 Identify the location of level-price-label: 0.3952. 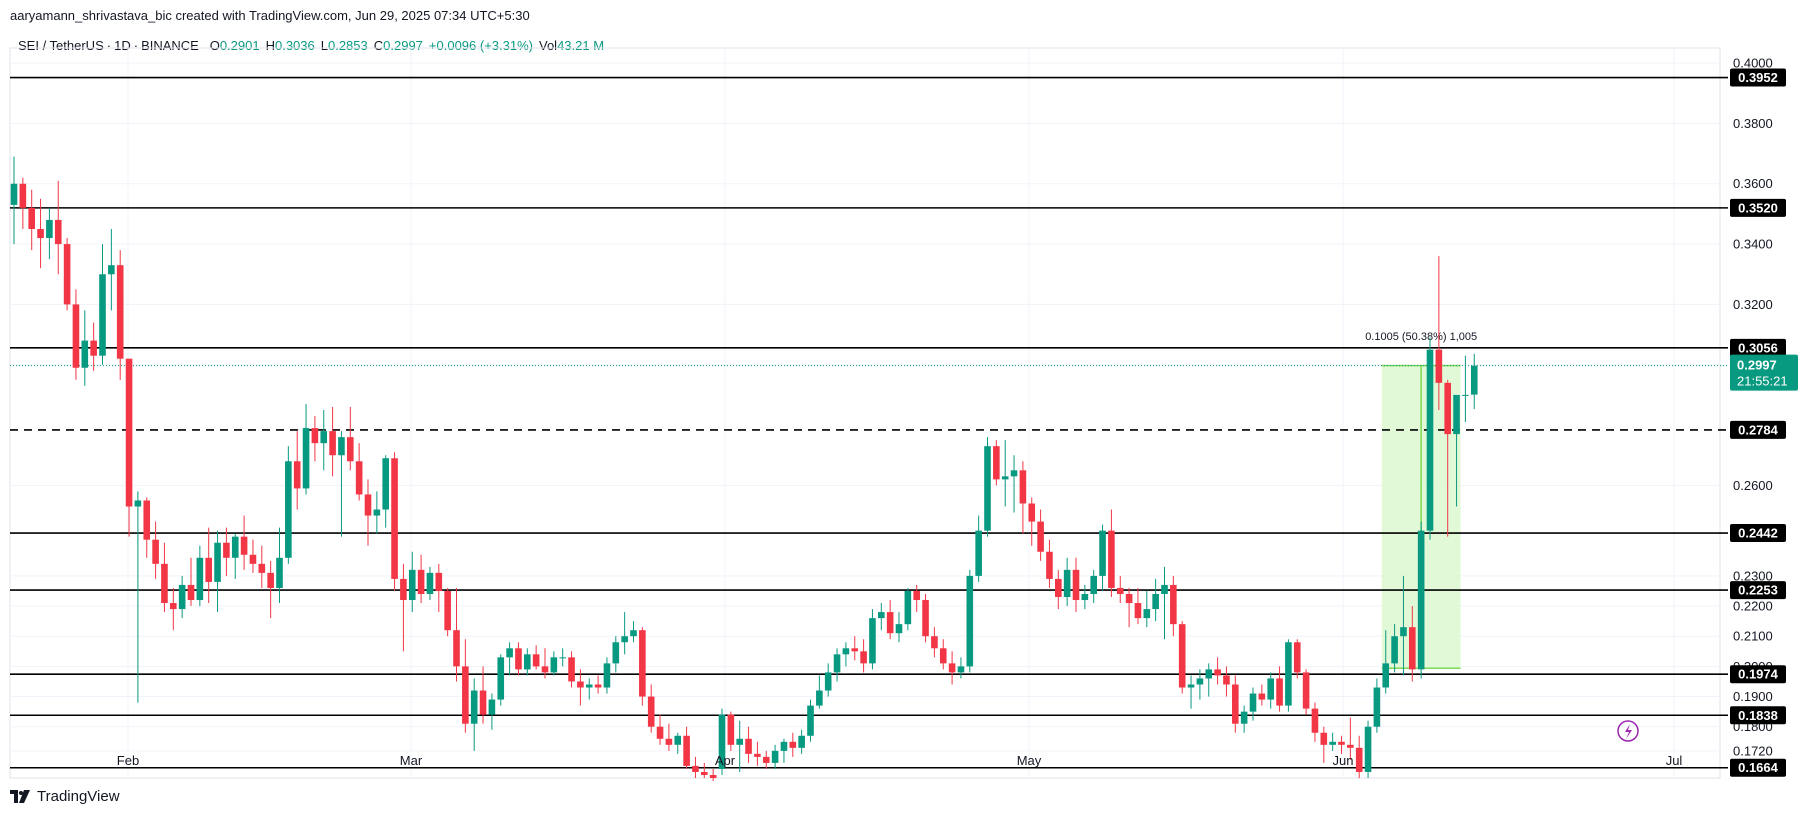
(1758, 77).